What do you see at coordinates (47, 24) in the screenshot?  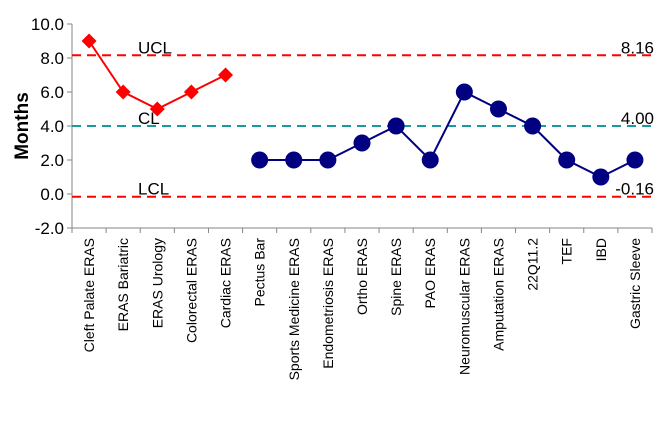 I see `y-tick-label: 10.0` at bounding box center [47, 24].